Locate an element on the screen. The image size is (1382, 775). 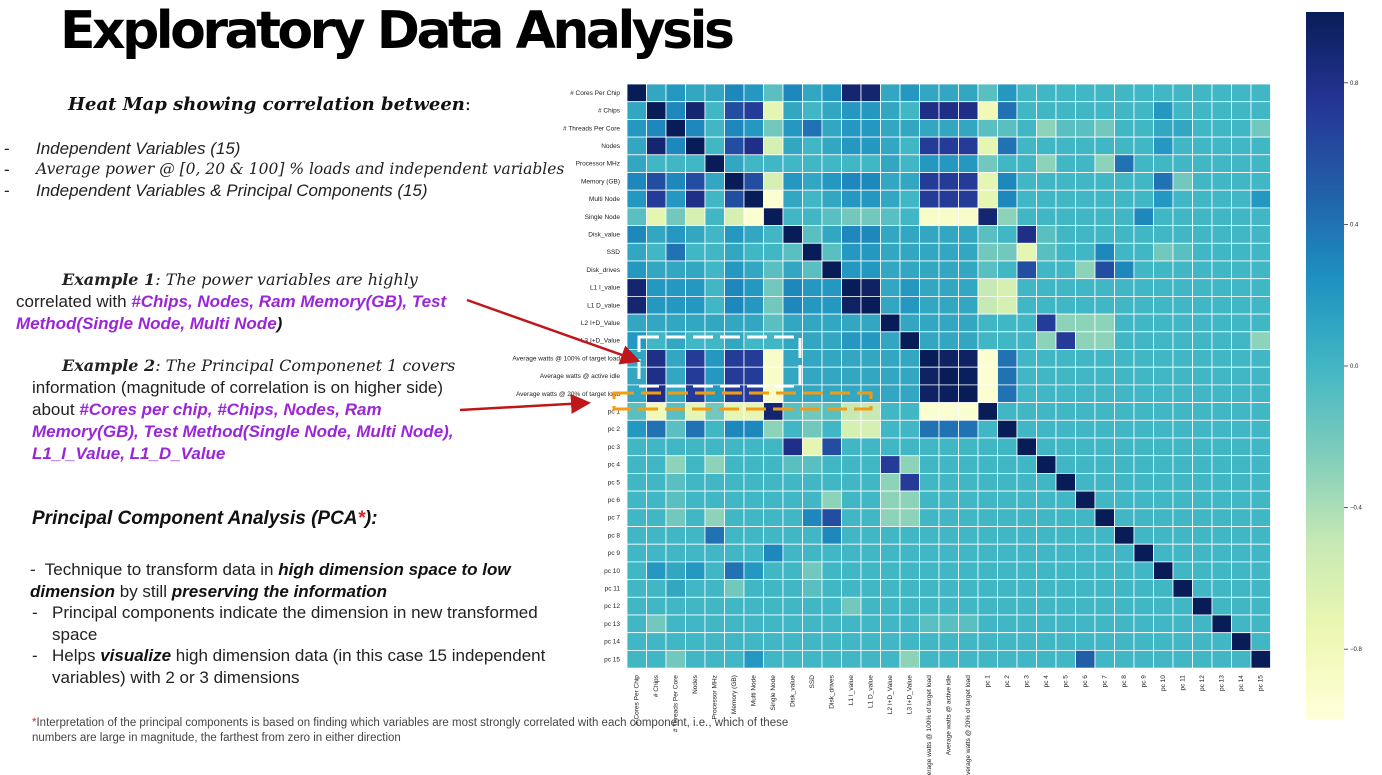
row-tick-label: pc 11 is located at coordinates (613, 588).